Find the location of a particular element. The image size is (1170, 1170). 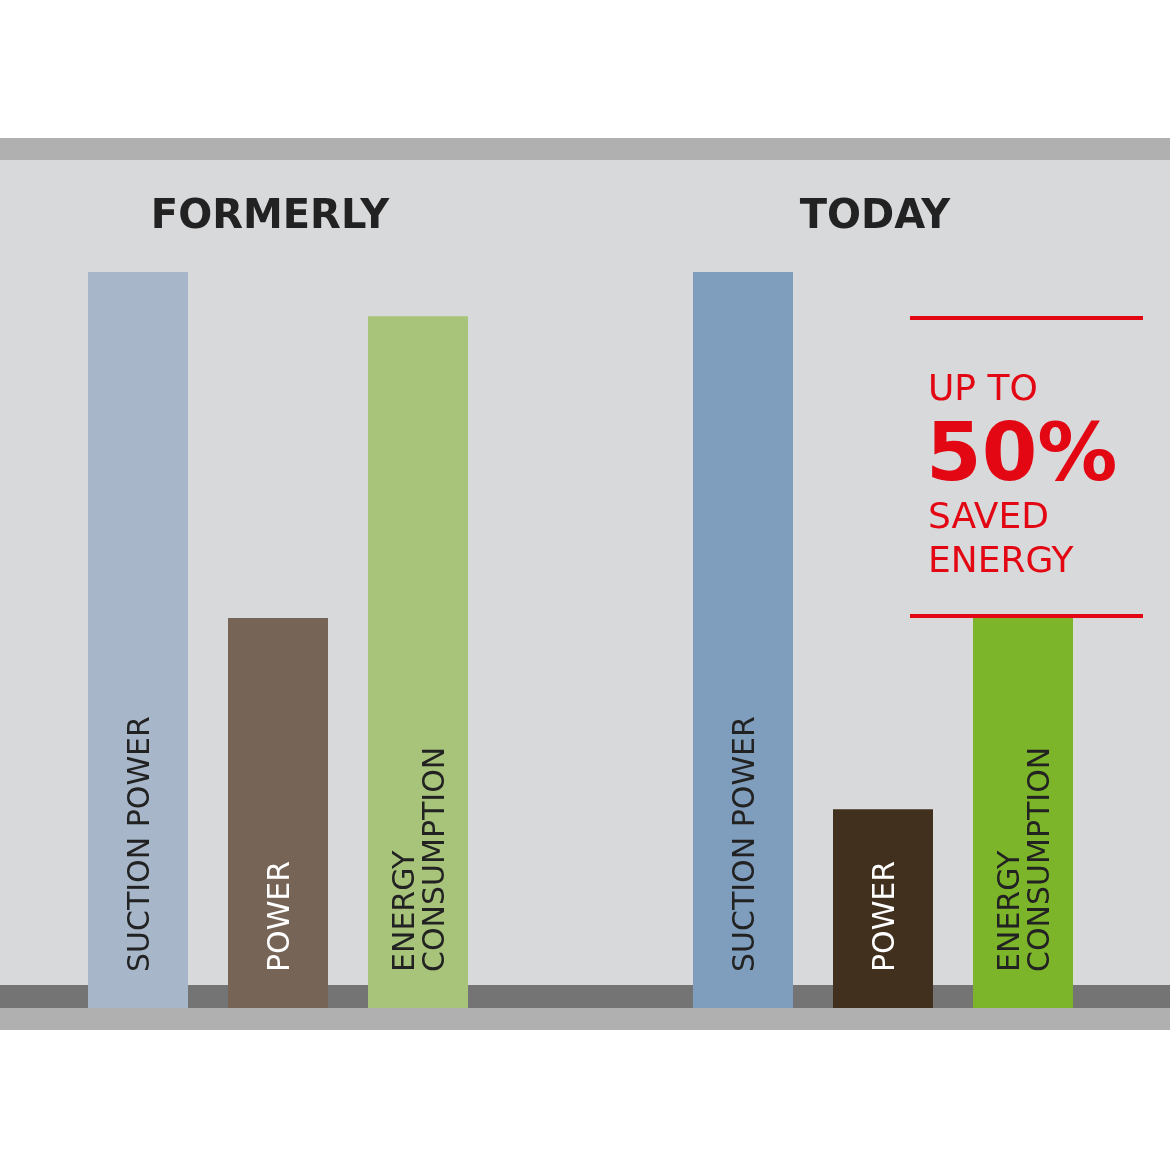

chart-title: FORMERLY is located at coordinates (270, 214).